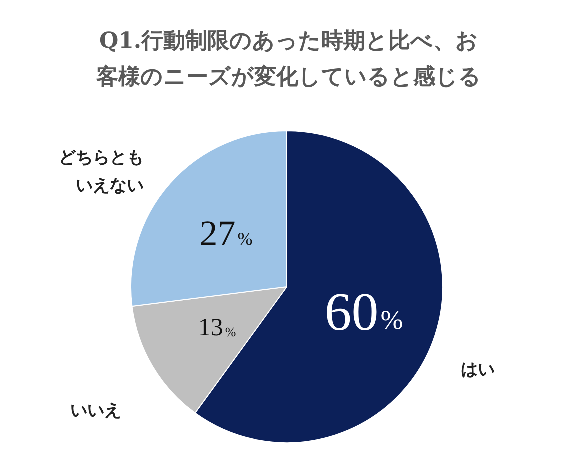 The height and width of the screenshot is (460, 578). What do you see at coordinates (96, 410) in the screenshot?
I see `slice-label: いいえ` at bounding box center [96, 410].